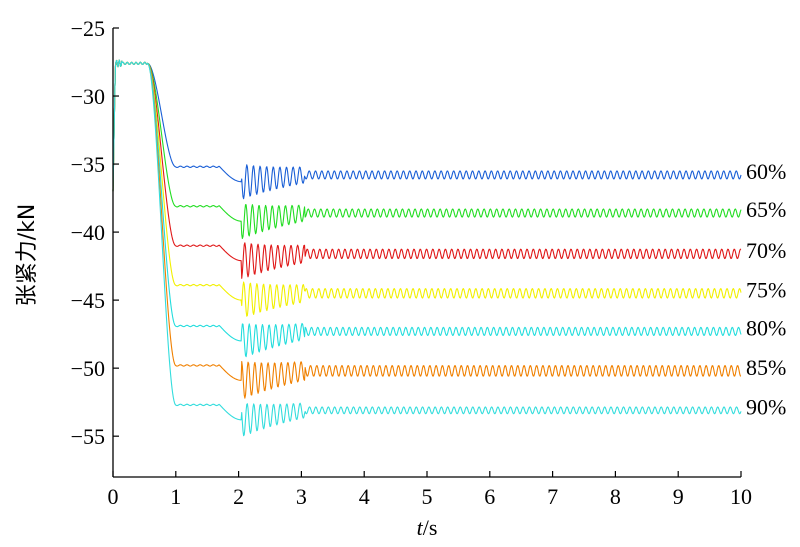 The height and width of the screenshot is (547, 800). I want to click on series-label-60pct: 60%, so click(766, 171).